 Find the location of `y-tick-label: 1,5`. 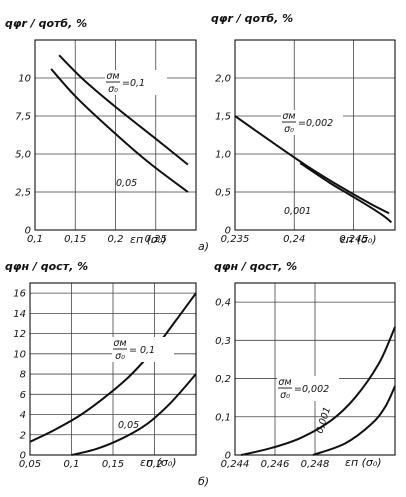

y-tick-label: 1,5 is located at coordinates (223, 117).